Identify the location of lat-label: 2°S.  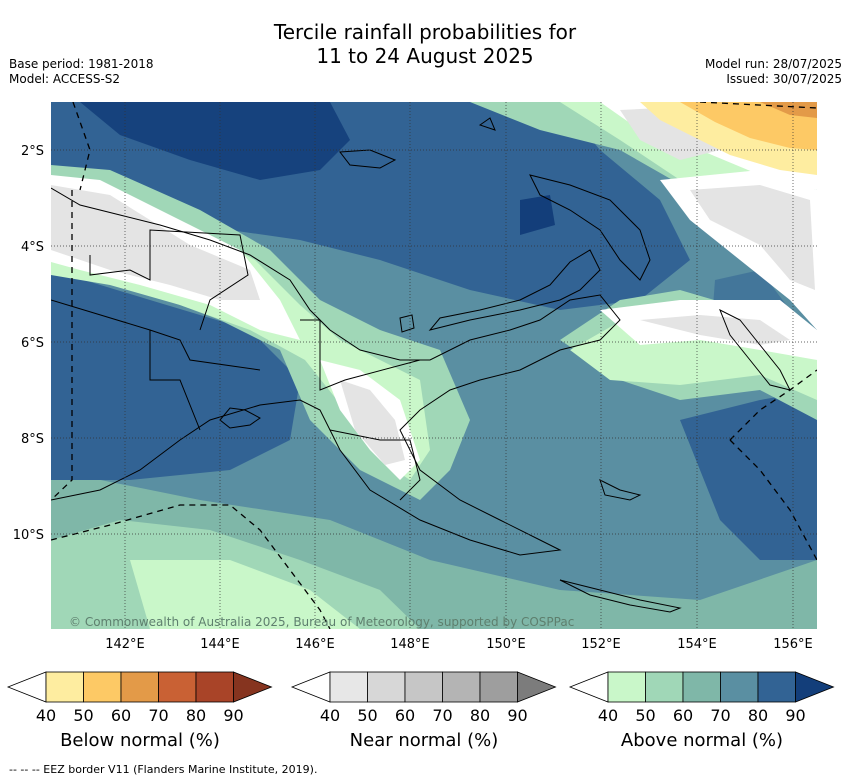
(32, 151).